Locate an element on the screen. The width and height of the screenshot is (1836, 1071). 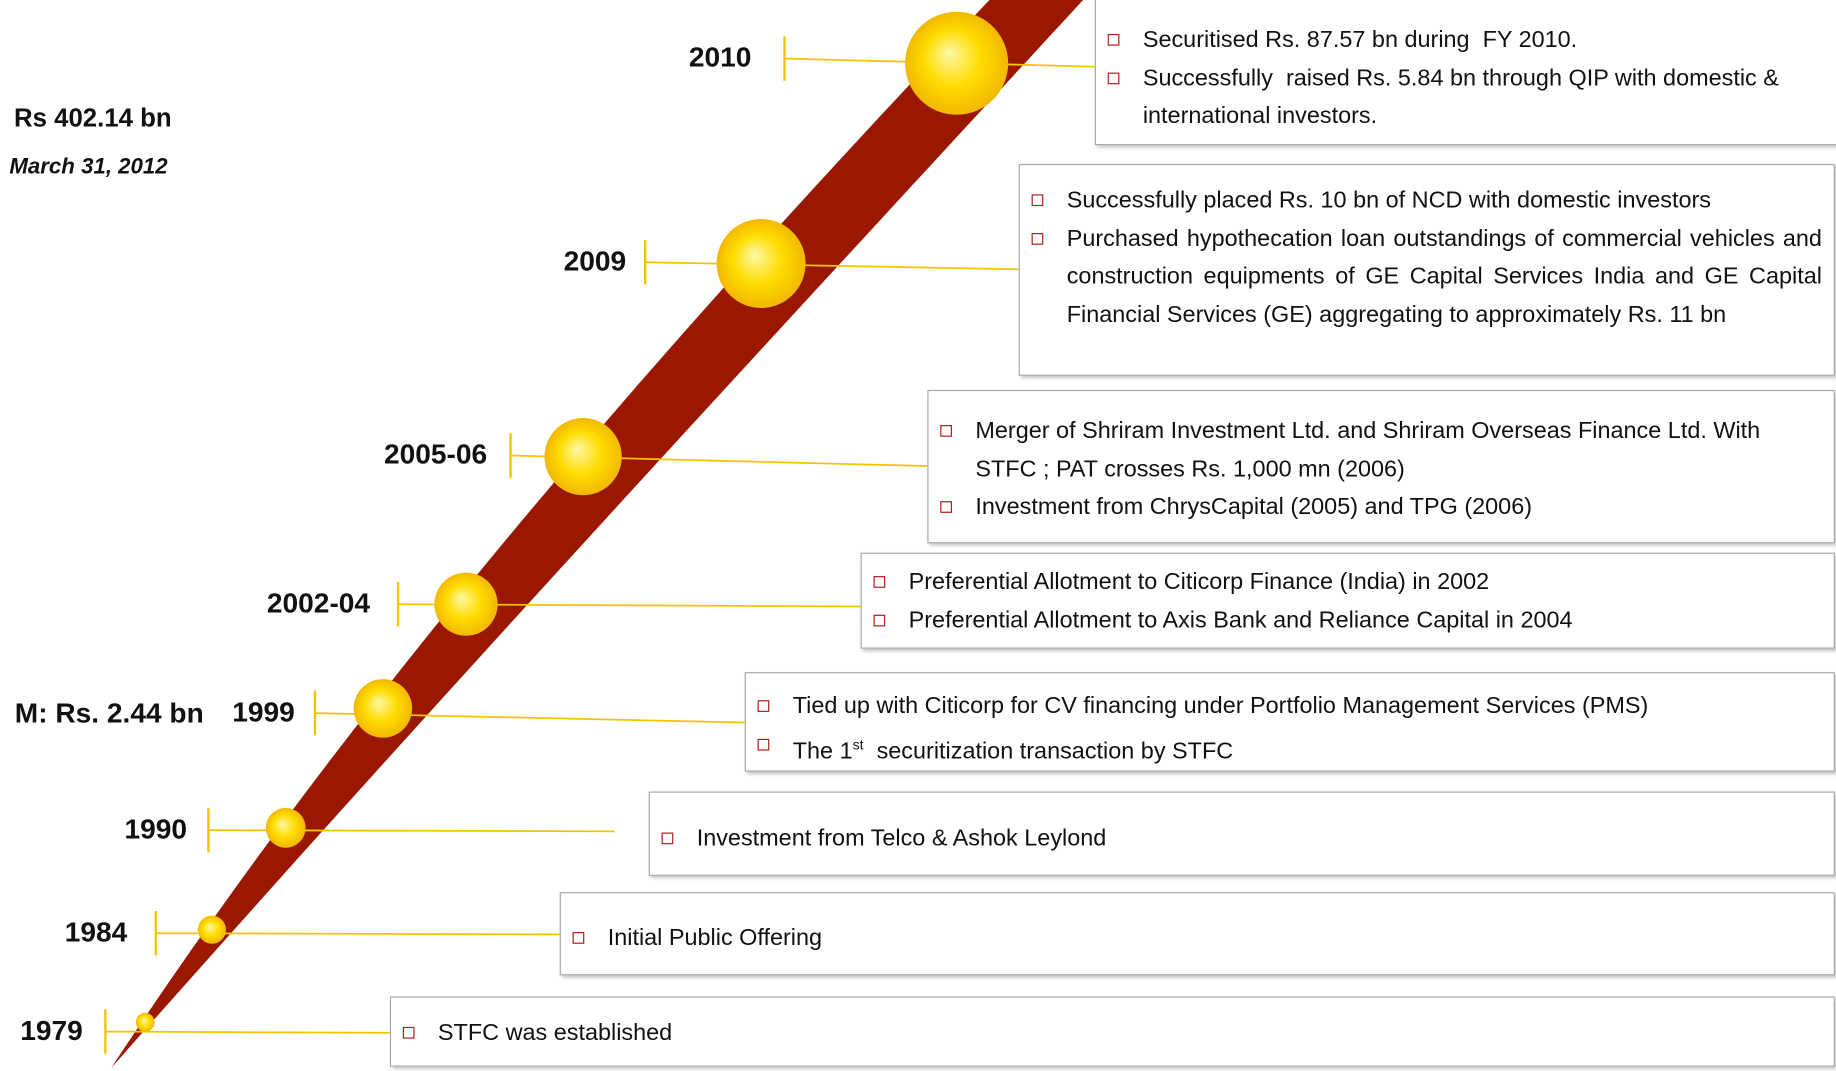
year-label: 2002-04 is located at coordinates (318, 603).